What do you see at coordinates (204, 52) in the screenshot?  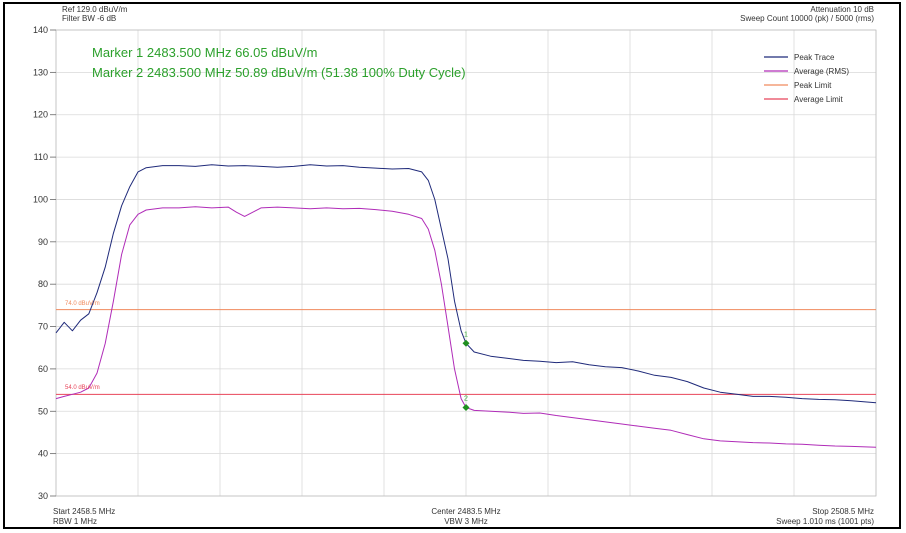 I see `marker1-readout: Marker 1 2483.500 MHz 66.05 dBuV/m` at bounding box center [204, 52].